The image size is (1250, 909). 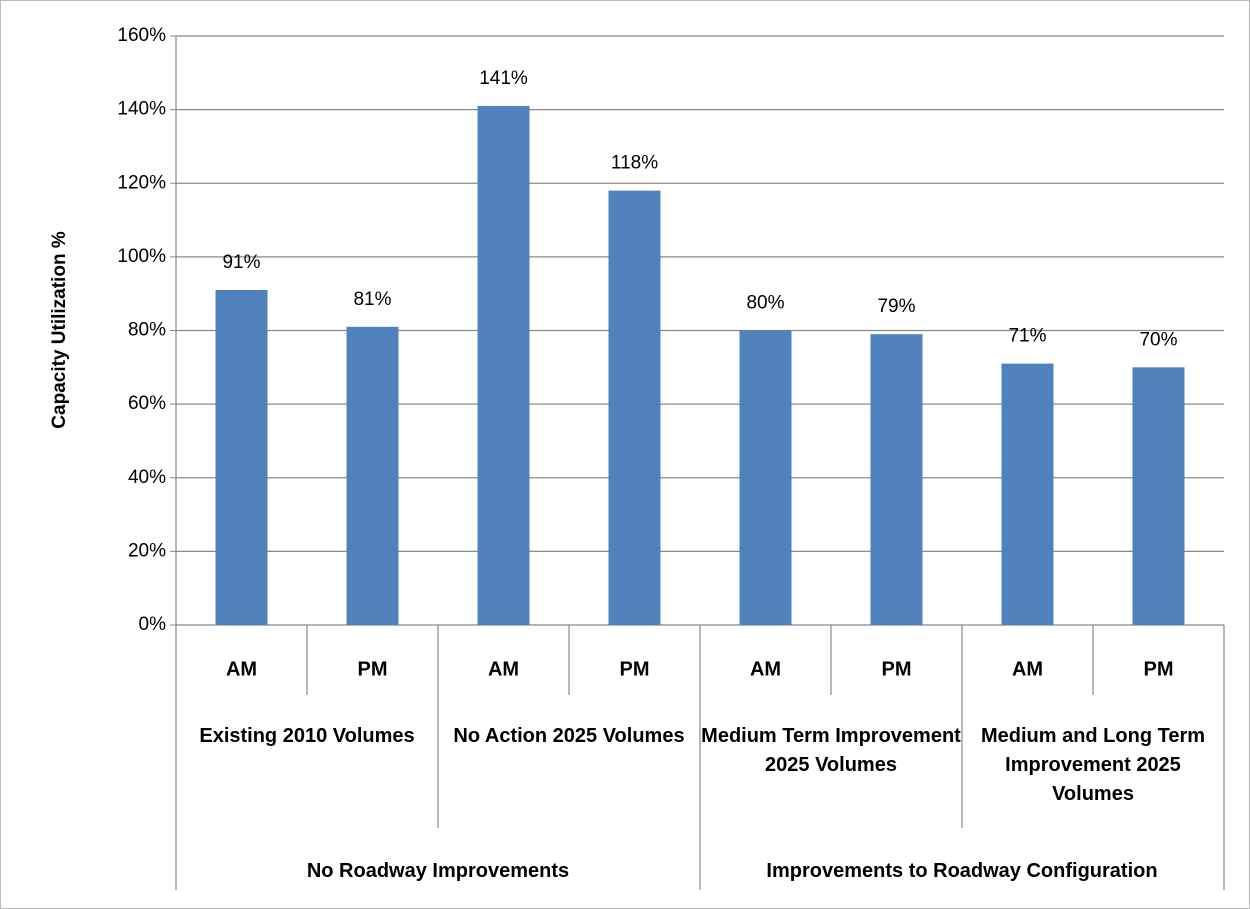 I want to click on y-tick-label: 140%, so click(x=141, y=109).